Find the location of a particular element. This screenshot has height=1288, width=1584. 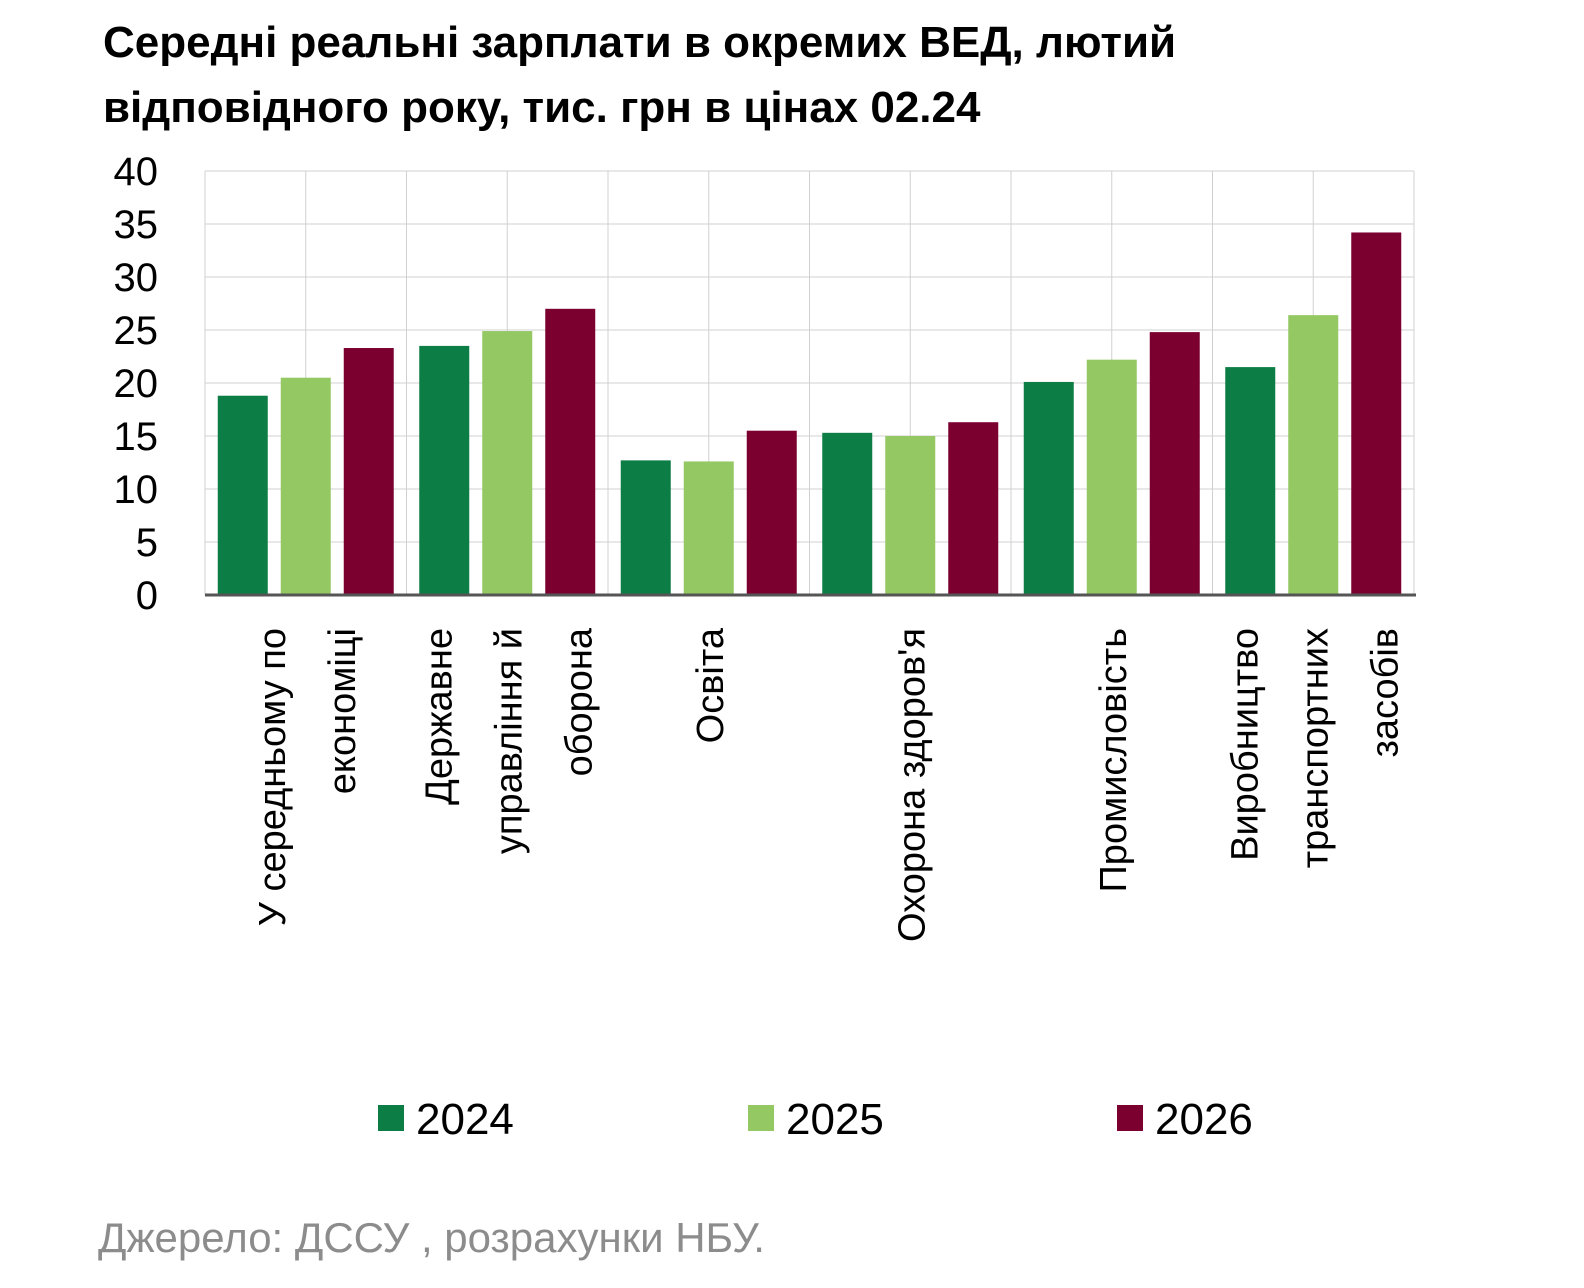

legend-label: 2026 is located at coordinates (1204, 1119).